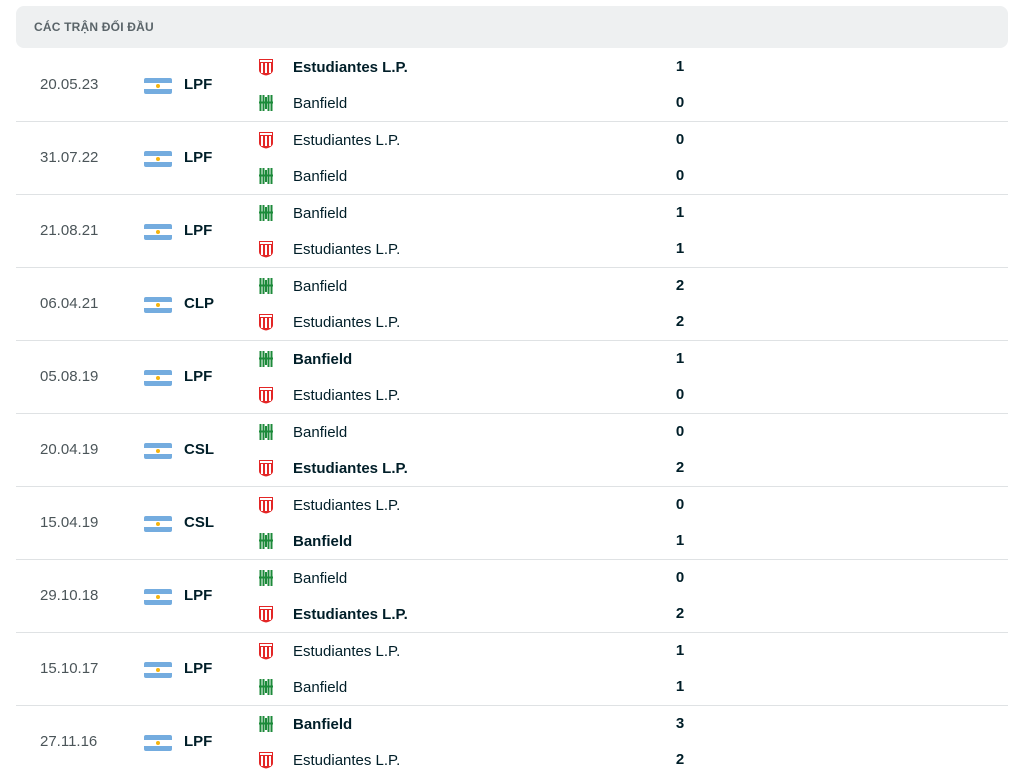  What do you see at coordinates (512, 158) in the screenshot?
I see `match-row: 31.07.22 LPF Estudiantes L.P. 0 Banfield 0` at bounding box center [512, 158].